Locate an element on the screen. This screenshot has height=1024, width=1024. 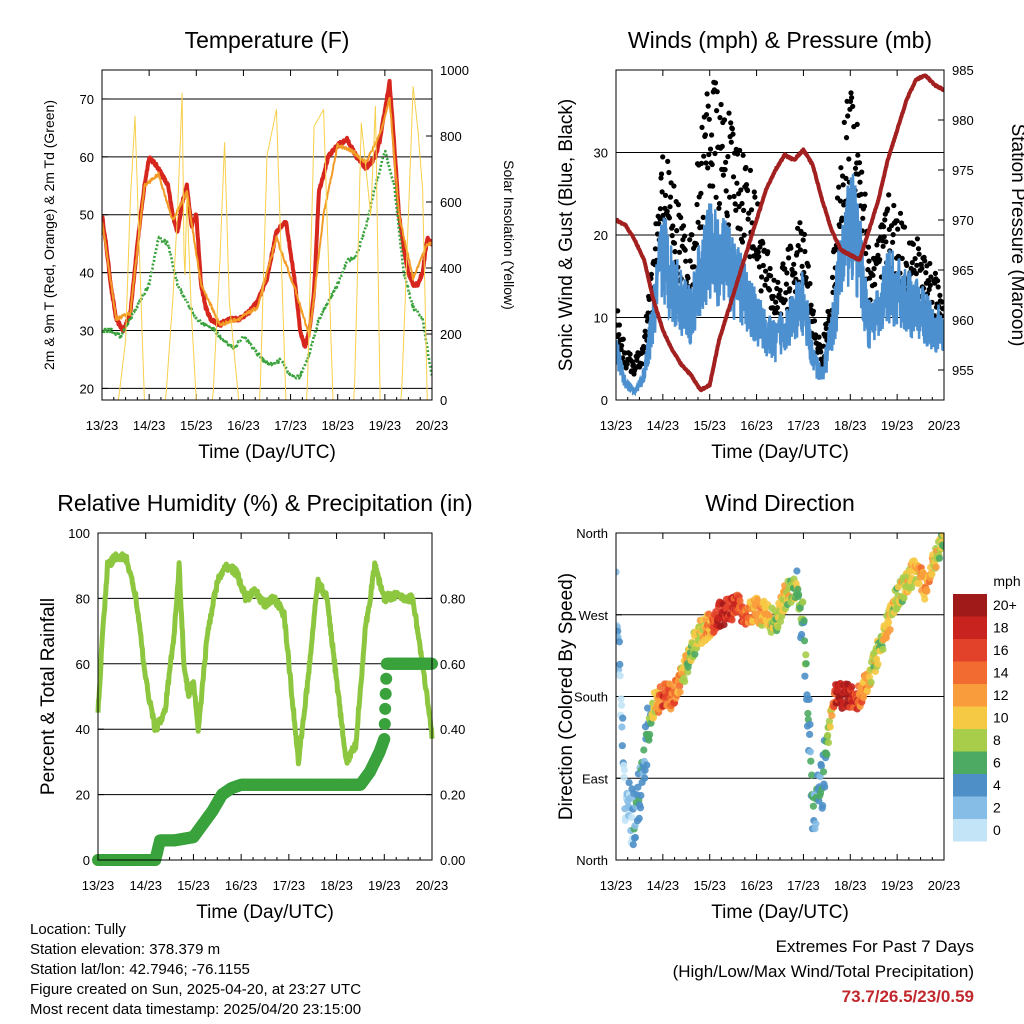
y-tick-label: 10 is located at coordinates (601, 318).